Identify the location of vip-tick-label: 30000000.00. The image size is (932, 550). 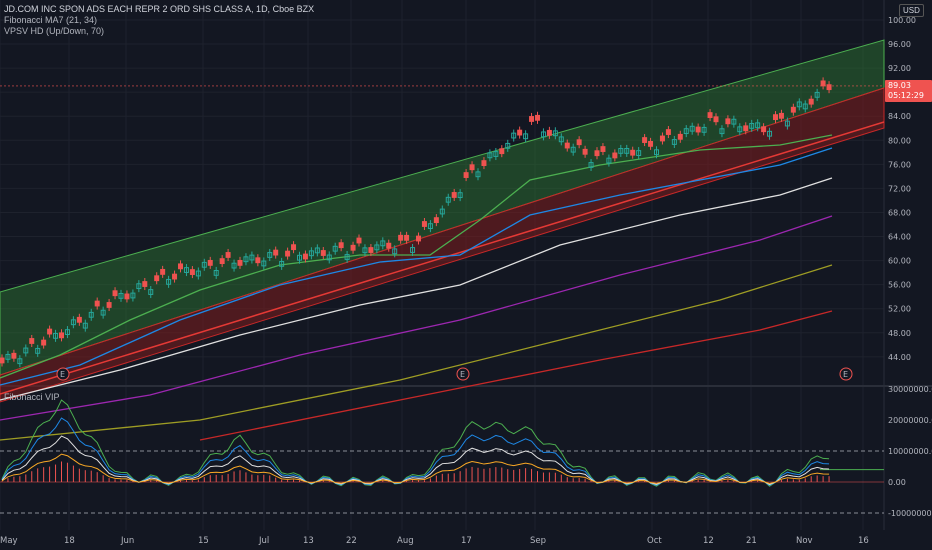
(910, 389).